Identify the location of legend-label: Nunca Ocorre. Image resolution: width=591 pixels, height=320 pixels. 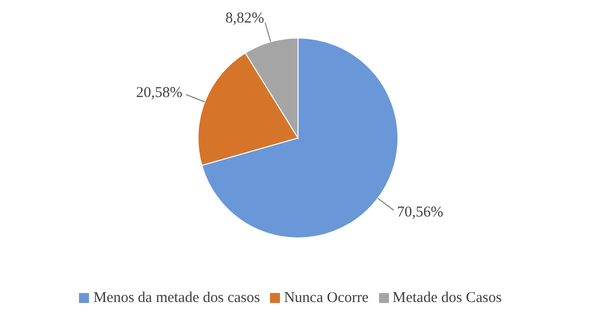
(326, 298).